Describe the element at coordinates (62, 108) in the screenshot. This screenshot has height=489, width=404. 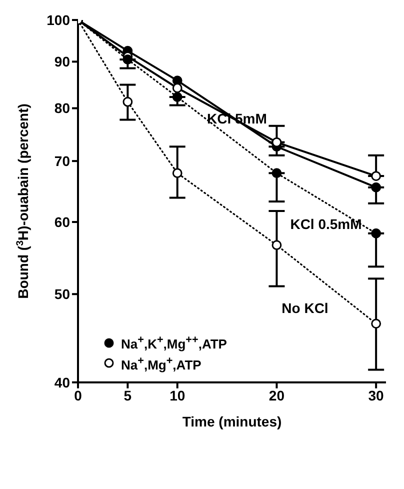
I see `y-tick-label: 80` at that location.